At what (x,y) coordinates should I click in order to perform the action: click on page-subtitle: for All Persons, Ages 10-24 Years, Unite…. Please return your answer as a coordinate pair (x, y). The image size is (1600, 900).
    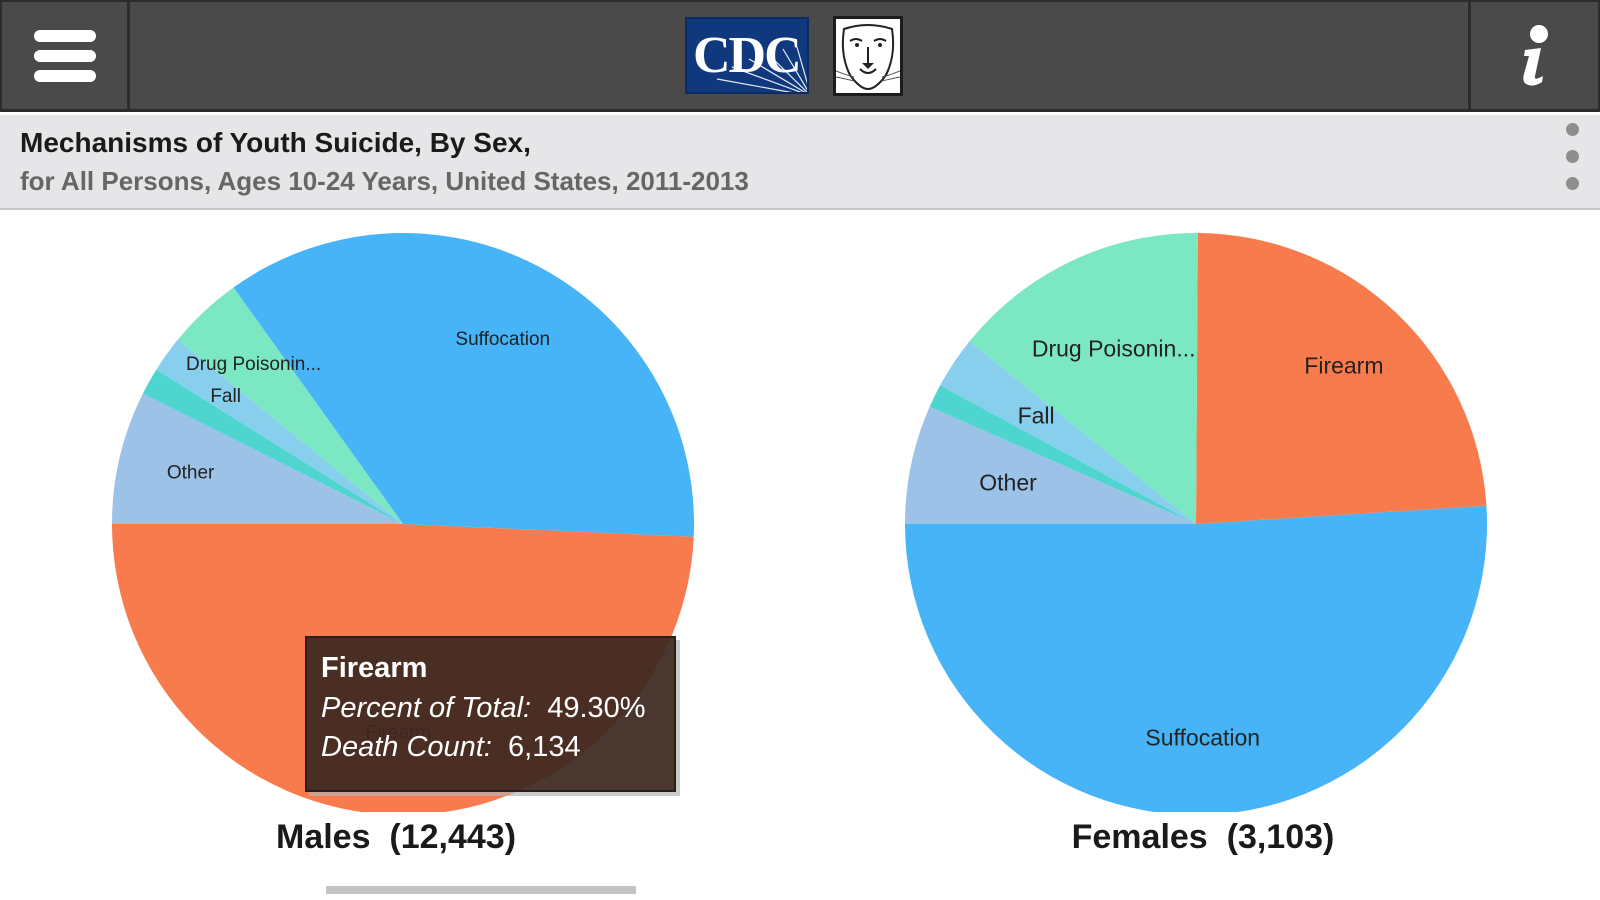
    Looking at the image, I should click on (384, 181).